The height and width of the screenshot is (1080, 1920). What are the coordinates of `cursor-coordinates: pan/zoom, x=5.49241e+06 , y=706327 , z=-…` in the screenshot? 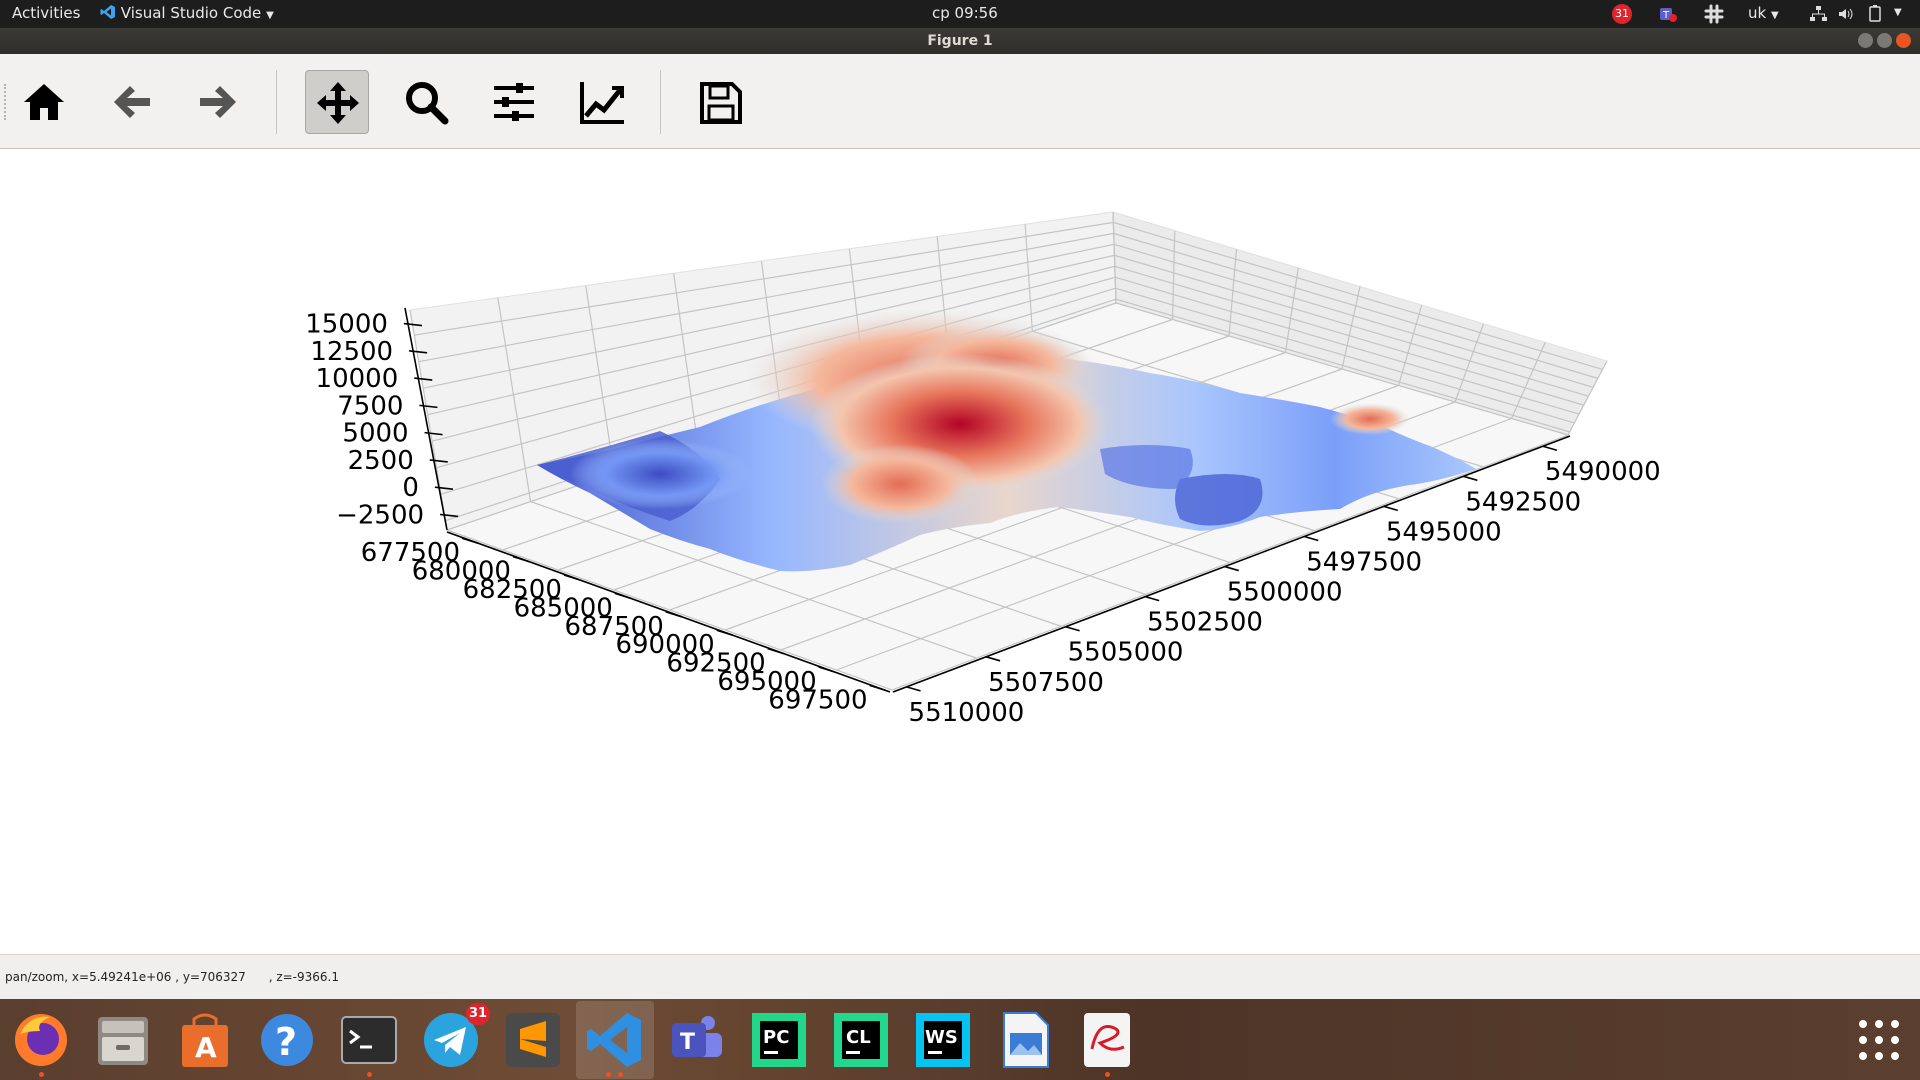 It's located at (172, 977).